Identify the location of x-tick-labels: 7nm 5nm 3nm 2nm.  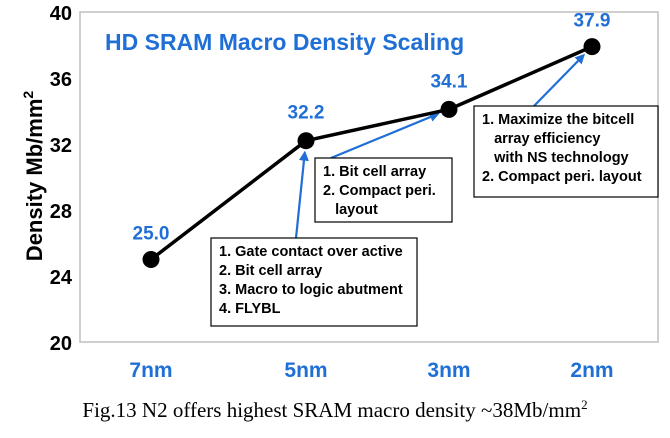
(371, 370).